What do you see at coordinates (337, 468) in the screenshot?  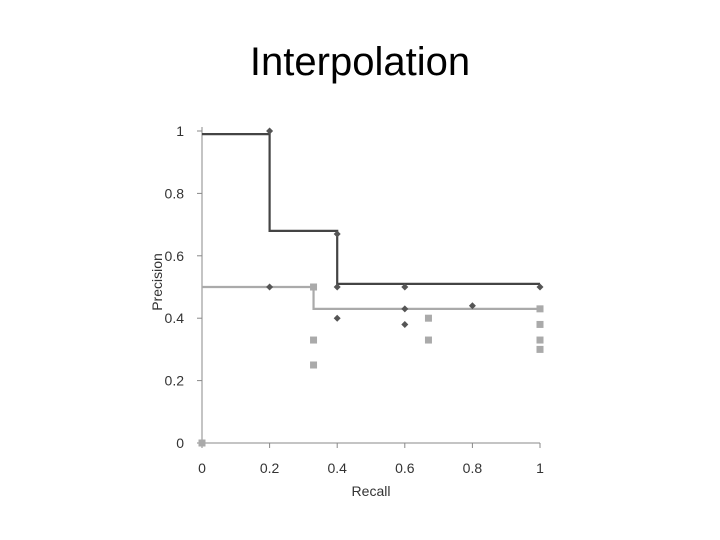 I see `x-tick-label: 0.4` at bounding box center [337, 468].